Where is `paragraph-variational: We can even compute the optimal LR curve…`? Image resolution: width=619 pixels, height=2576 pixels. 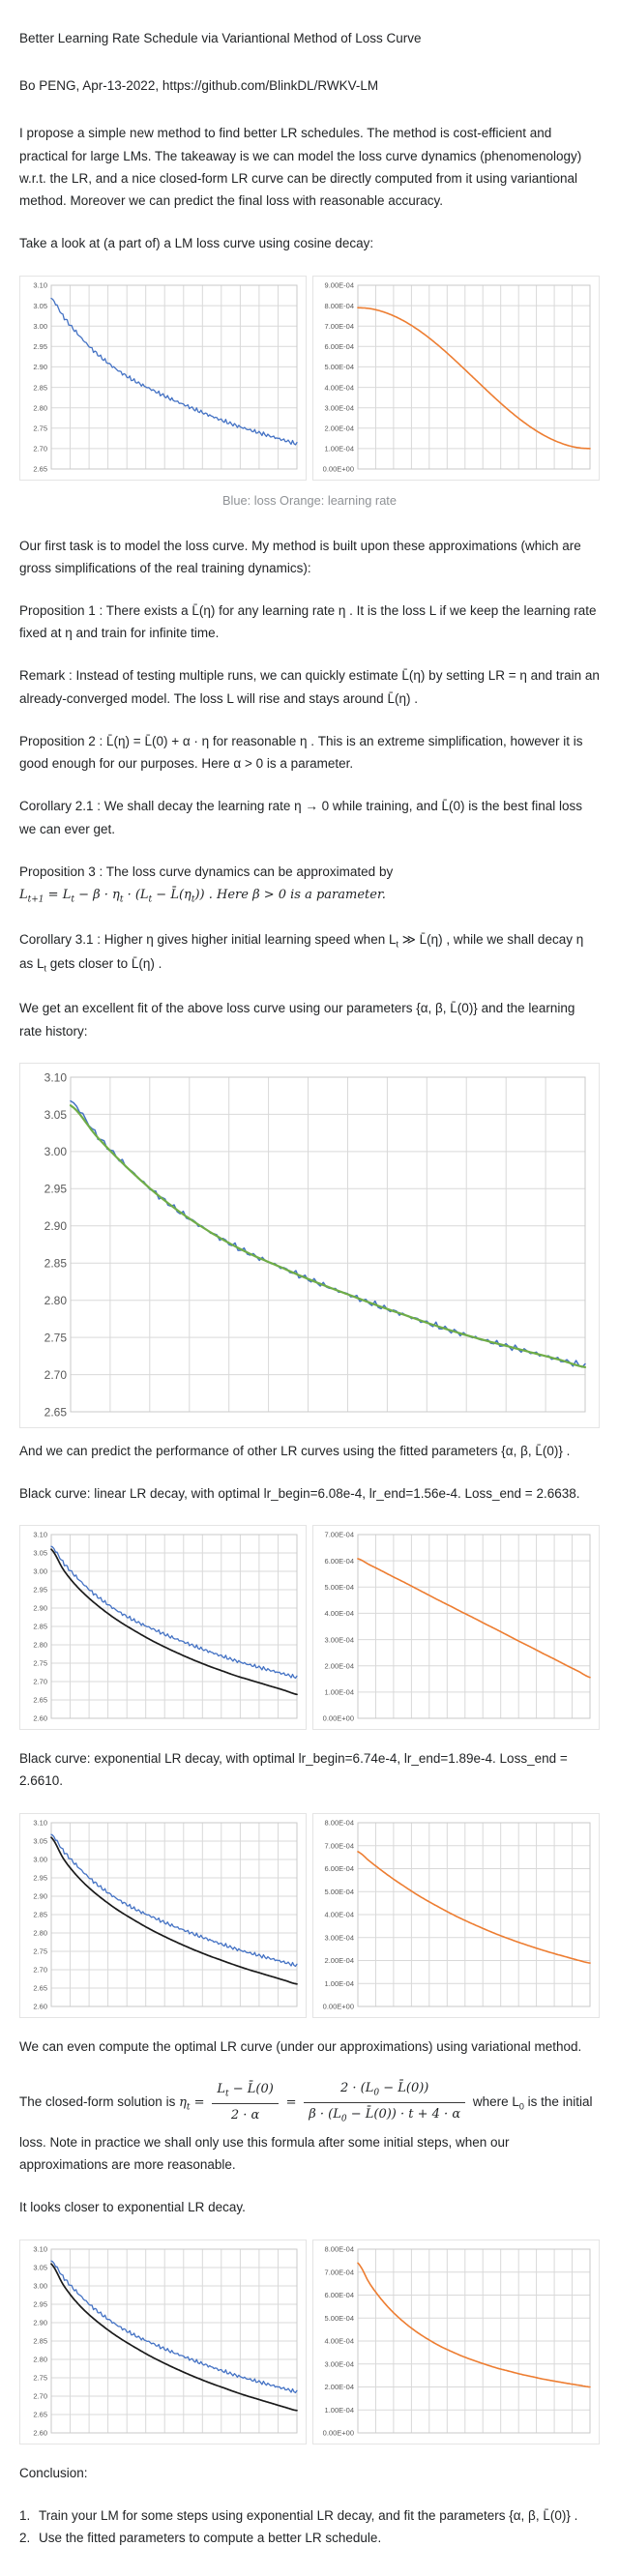
paragraph-variational: We can even compute the optimal LR curve… is located at coordinates (300, 2046).